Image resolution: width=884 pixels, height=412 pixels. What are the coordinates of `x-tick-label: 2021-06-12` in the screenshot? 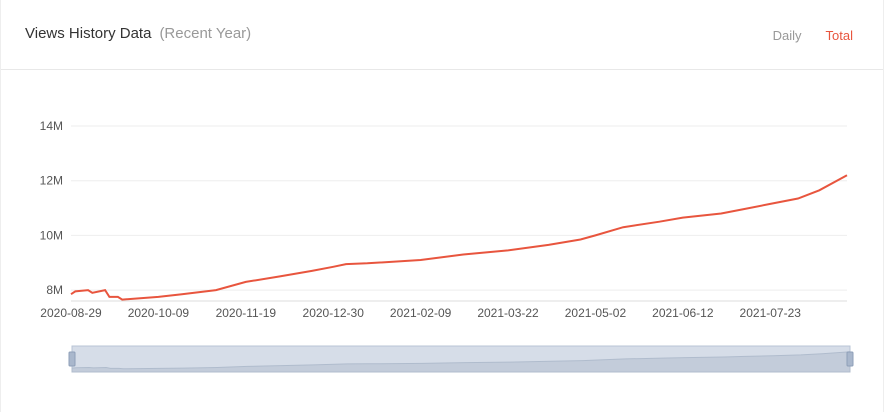 It's located at (683, 313).